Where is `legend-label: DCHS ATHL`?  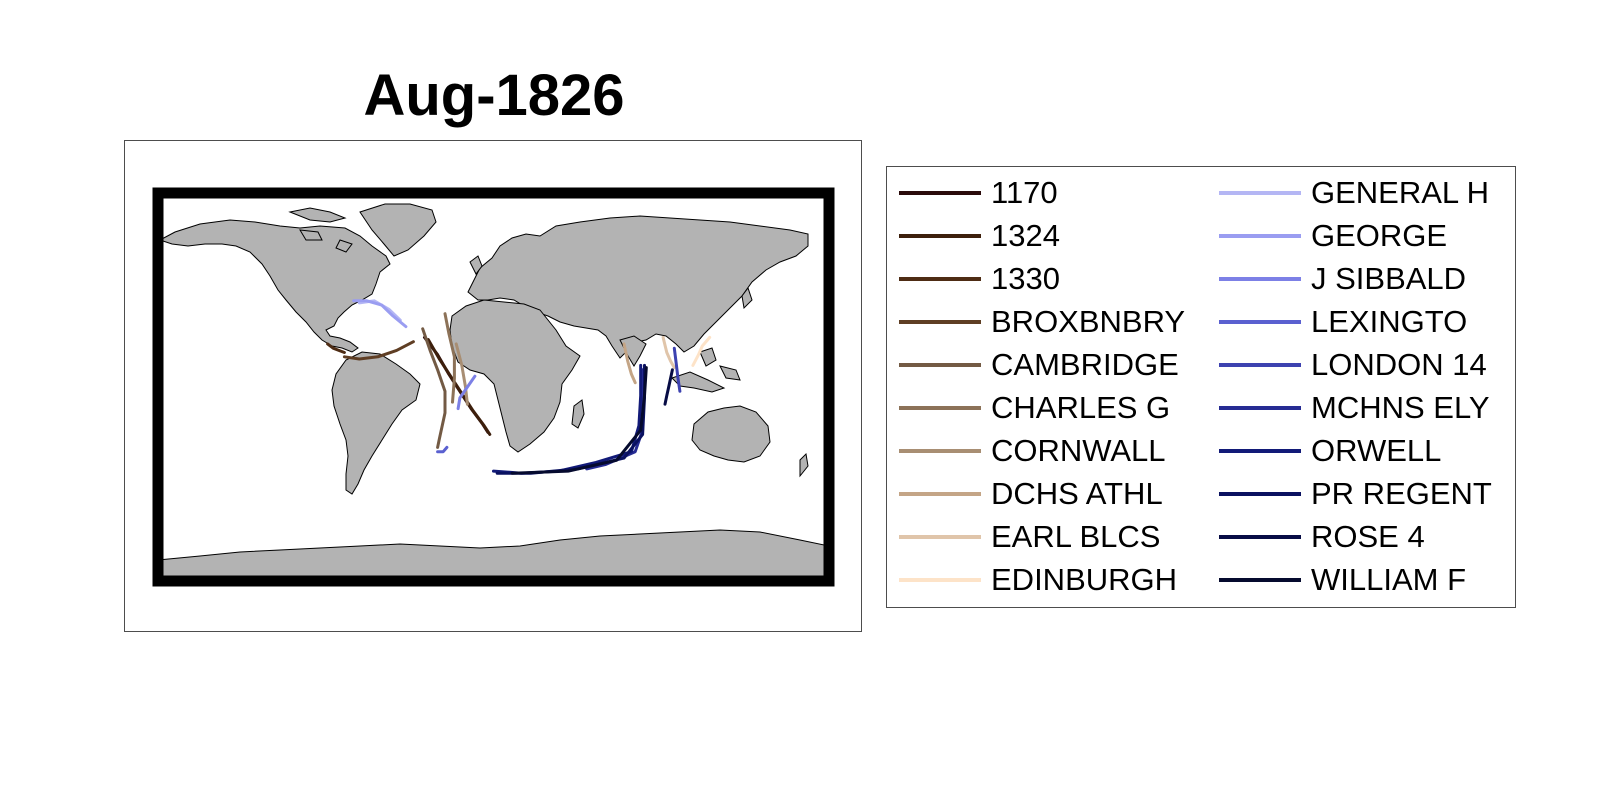
legend-label: DCHS ATHL is located at coordinates (1077, 493).